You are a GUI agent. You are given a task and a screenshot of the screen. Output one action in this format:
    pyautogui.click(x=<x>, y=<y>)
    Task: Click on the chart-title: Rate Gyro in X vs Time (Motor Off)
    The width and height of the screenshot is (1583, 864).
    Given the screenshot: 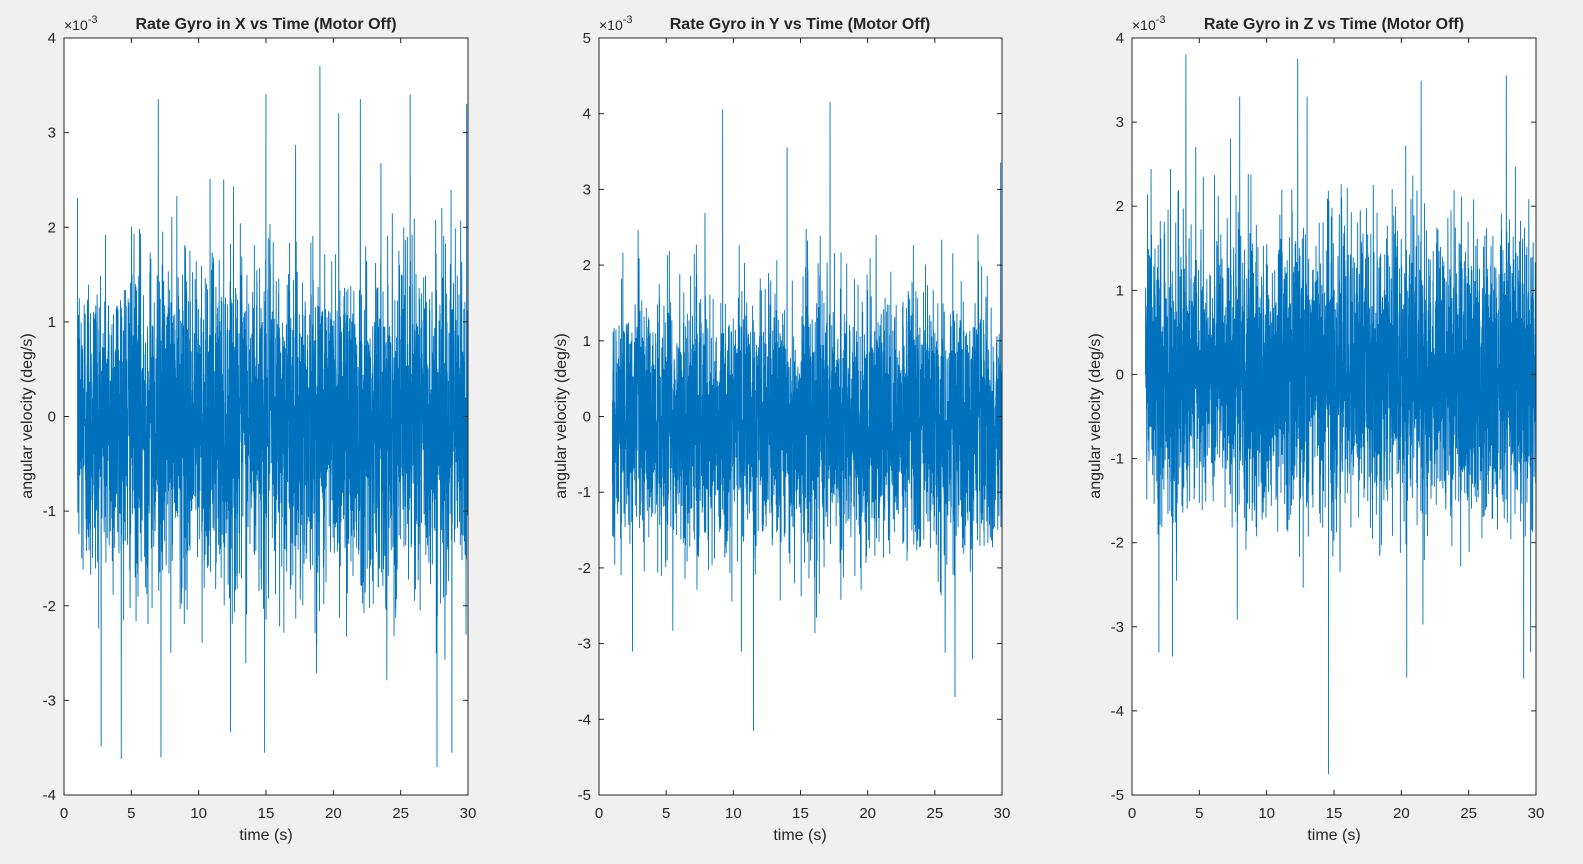 What is the action you would take?
    pyautogui.click(x=265, y=24)
    